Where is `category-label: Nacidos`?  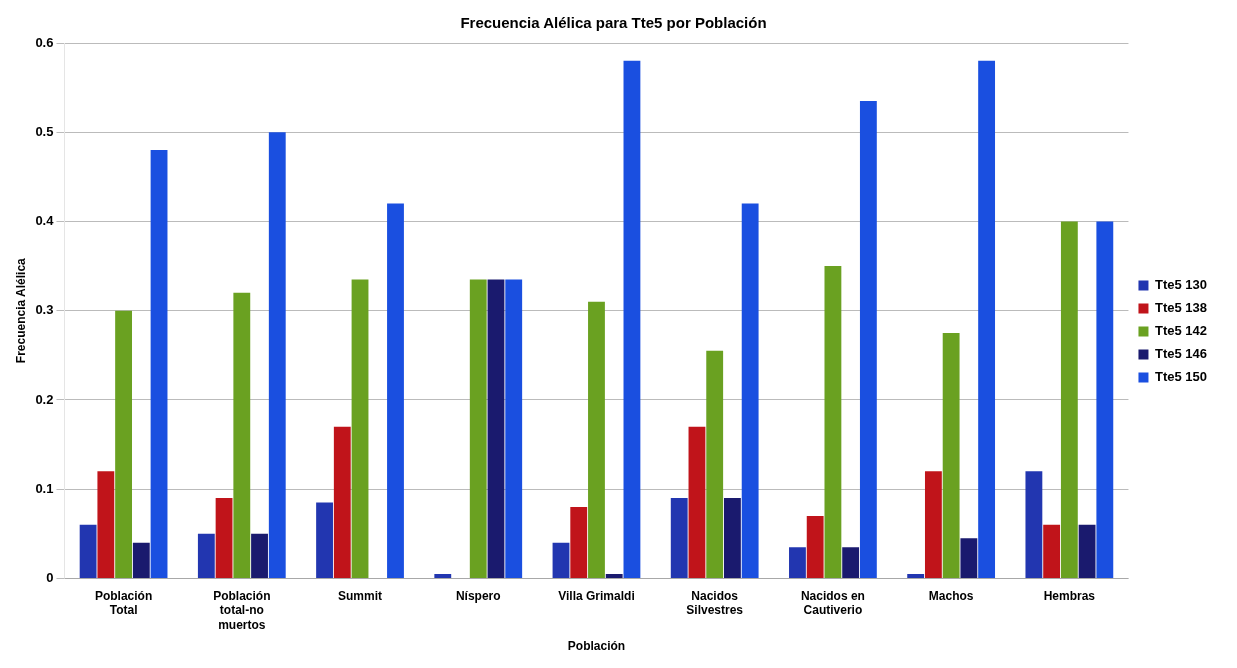
category-label: Nacidos is located at coordinates (715, 595).